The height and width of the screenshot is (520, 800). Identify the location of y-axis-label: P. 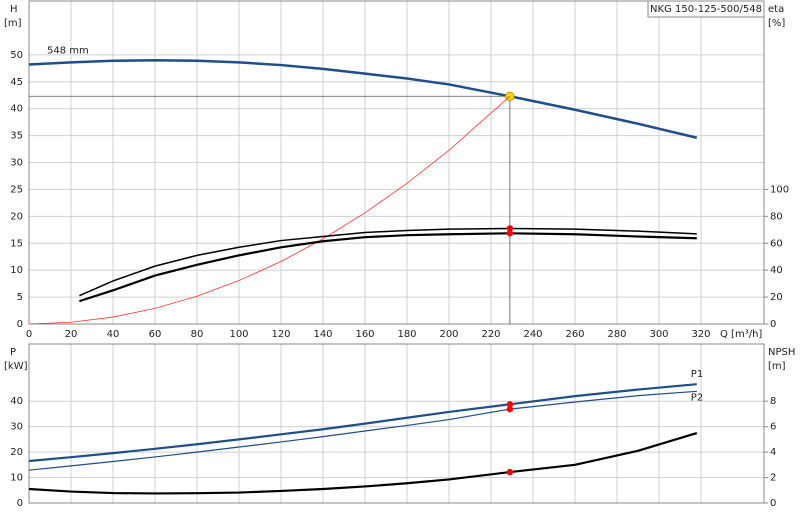
(13, 352).